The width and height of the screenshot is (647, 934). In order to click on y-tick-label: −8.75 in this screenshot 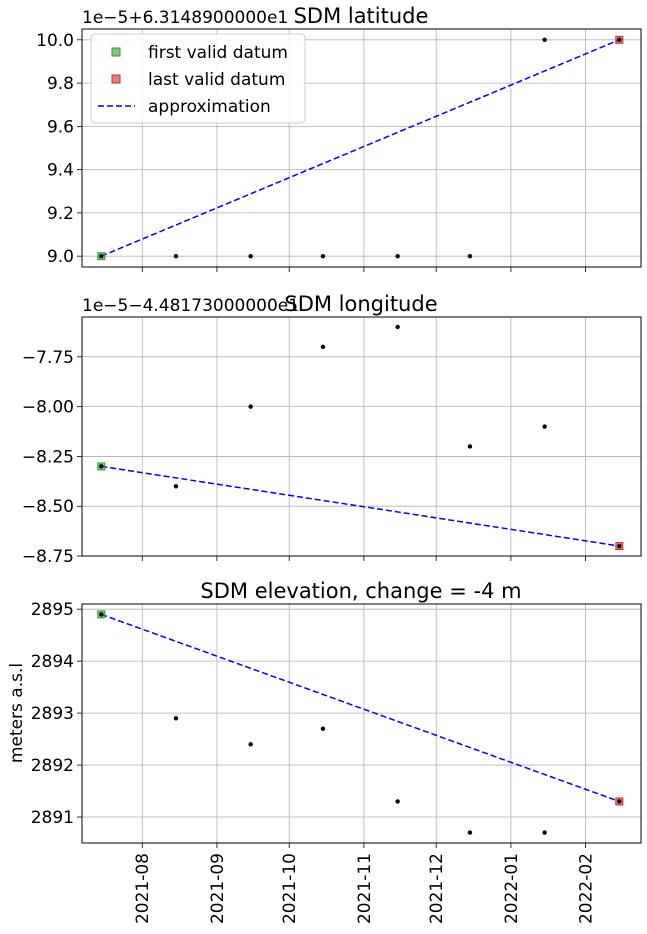, I will do `click(48, 557)`.